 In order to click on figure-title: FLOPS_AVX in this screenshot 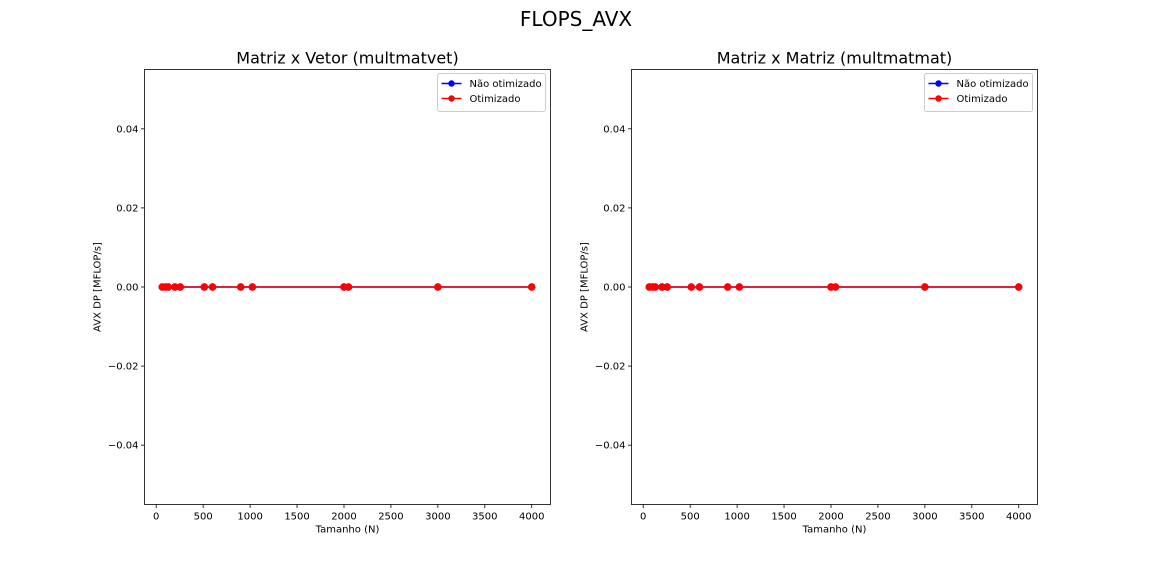, I will do `click(576, 19)`.